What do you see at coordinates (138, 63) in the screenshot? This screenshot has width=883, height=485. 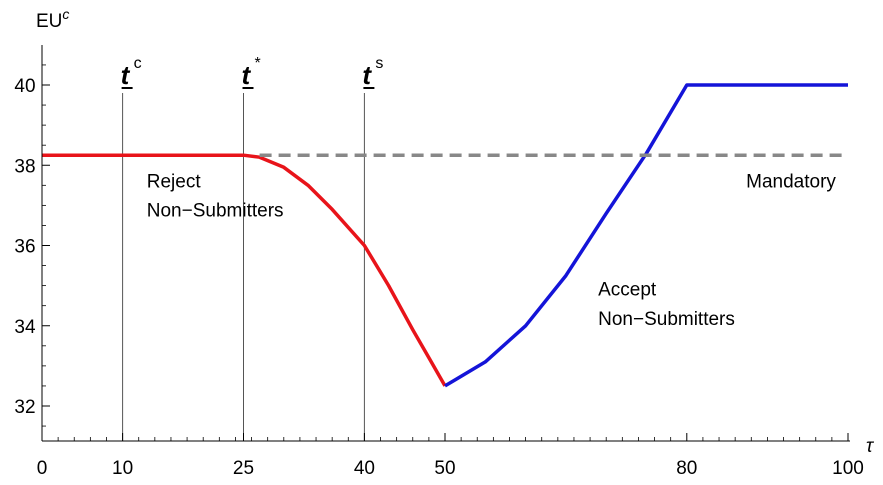 I see `vertical-line-label-sup: c` at bounding box center [138, 63].